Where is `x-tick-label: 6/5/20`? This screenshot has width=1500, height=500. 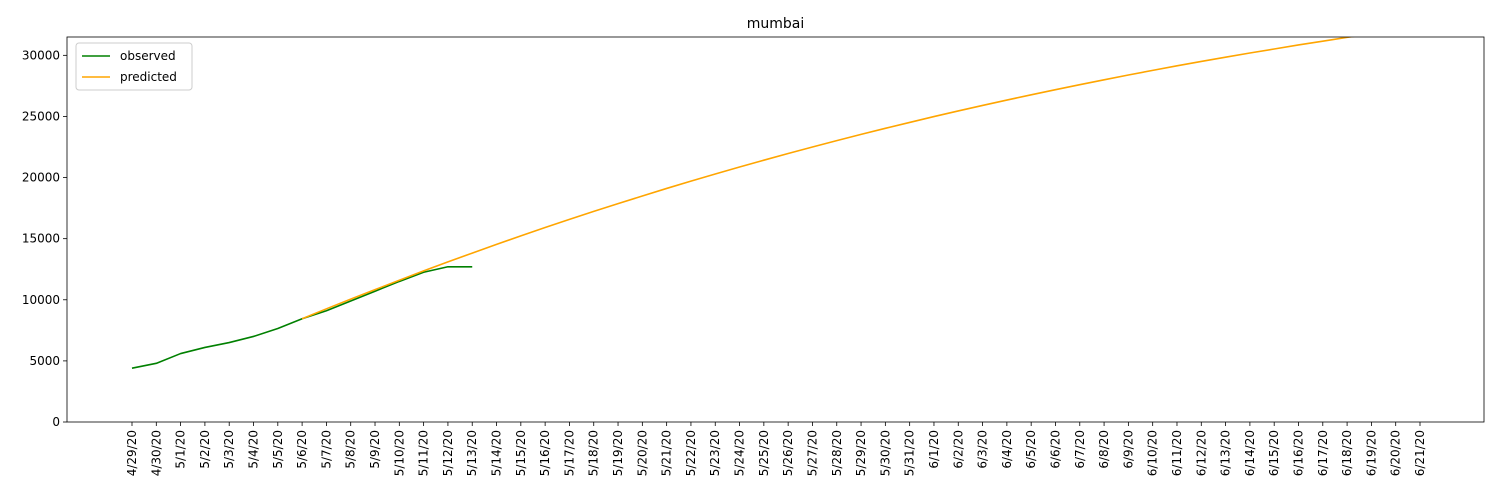
x-tick-label: 6/5/20 is located at coordinates (1031, 449).